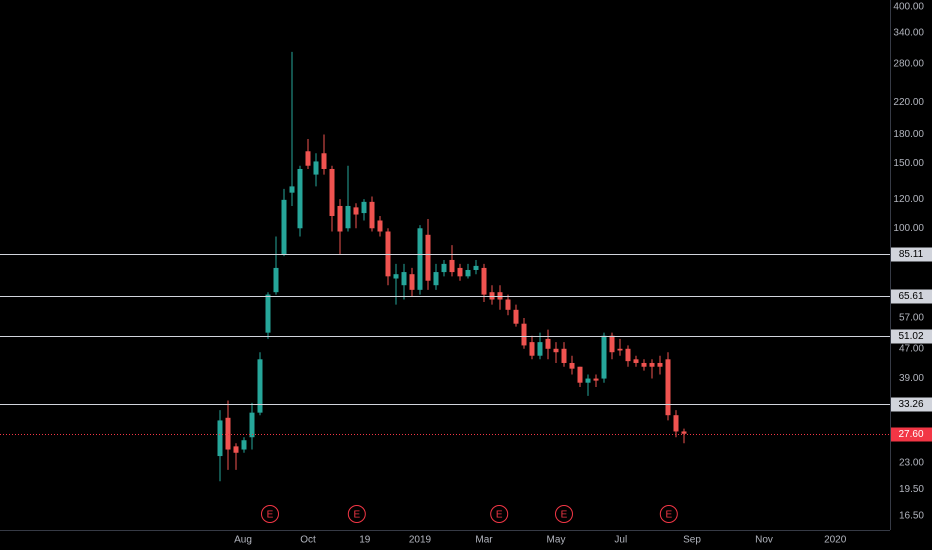 The image size is (932, 550). What do you see at coordinates (911, 515) in the screenshot?
I see `y-tick-label: 16.50` at bounding box center [911, 515].